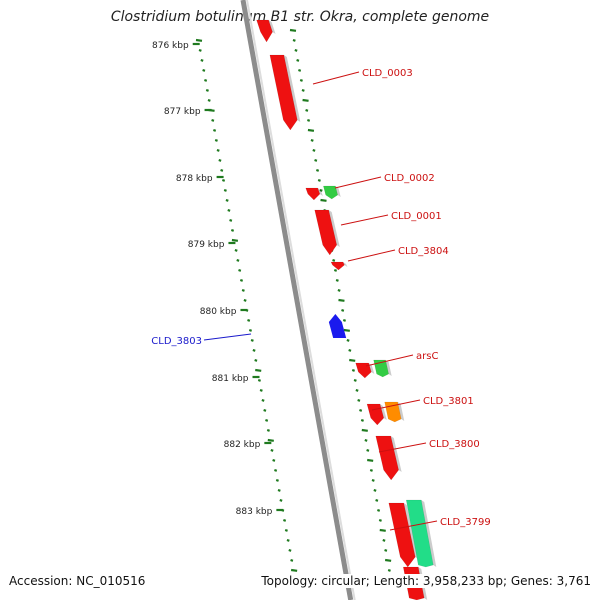 This screenshot has width=600, height=600. What do you see at coordinates (206, 245) in the screenshot?
I see `kbp-label: 879 kbp` at bounding box center [206, 245].